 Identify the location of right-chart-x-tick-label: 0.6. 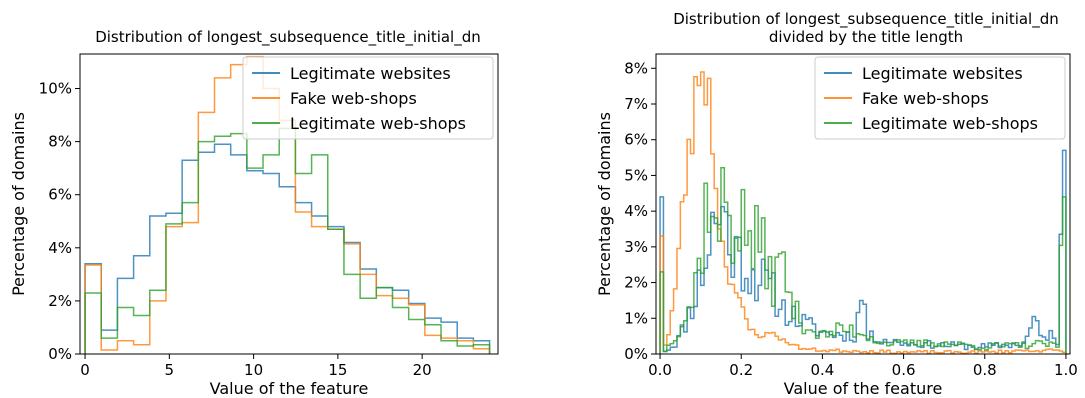
(904, 370).